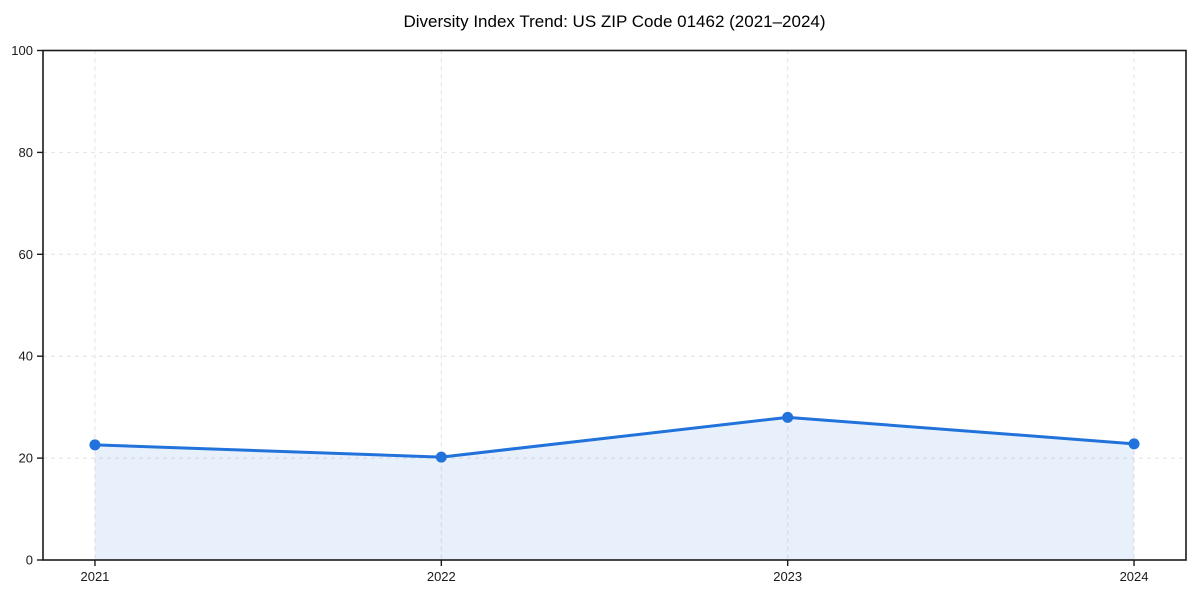 This screenshot has height=600, width=1200. Describe the element at coordinates (95, 445) in the screenshot. I see `data-point-2021` at that location.